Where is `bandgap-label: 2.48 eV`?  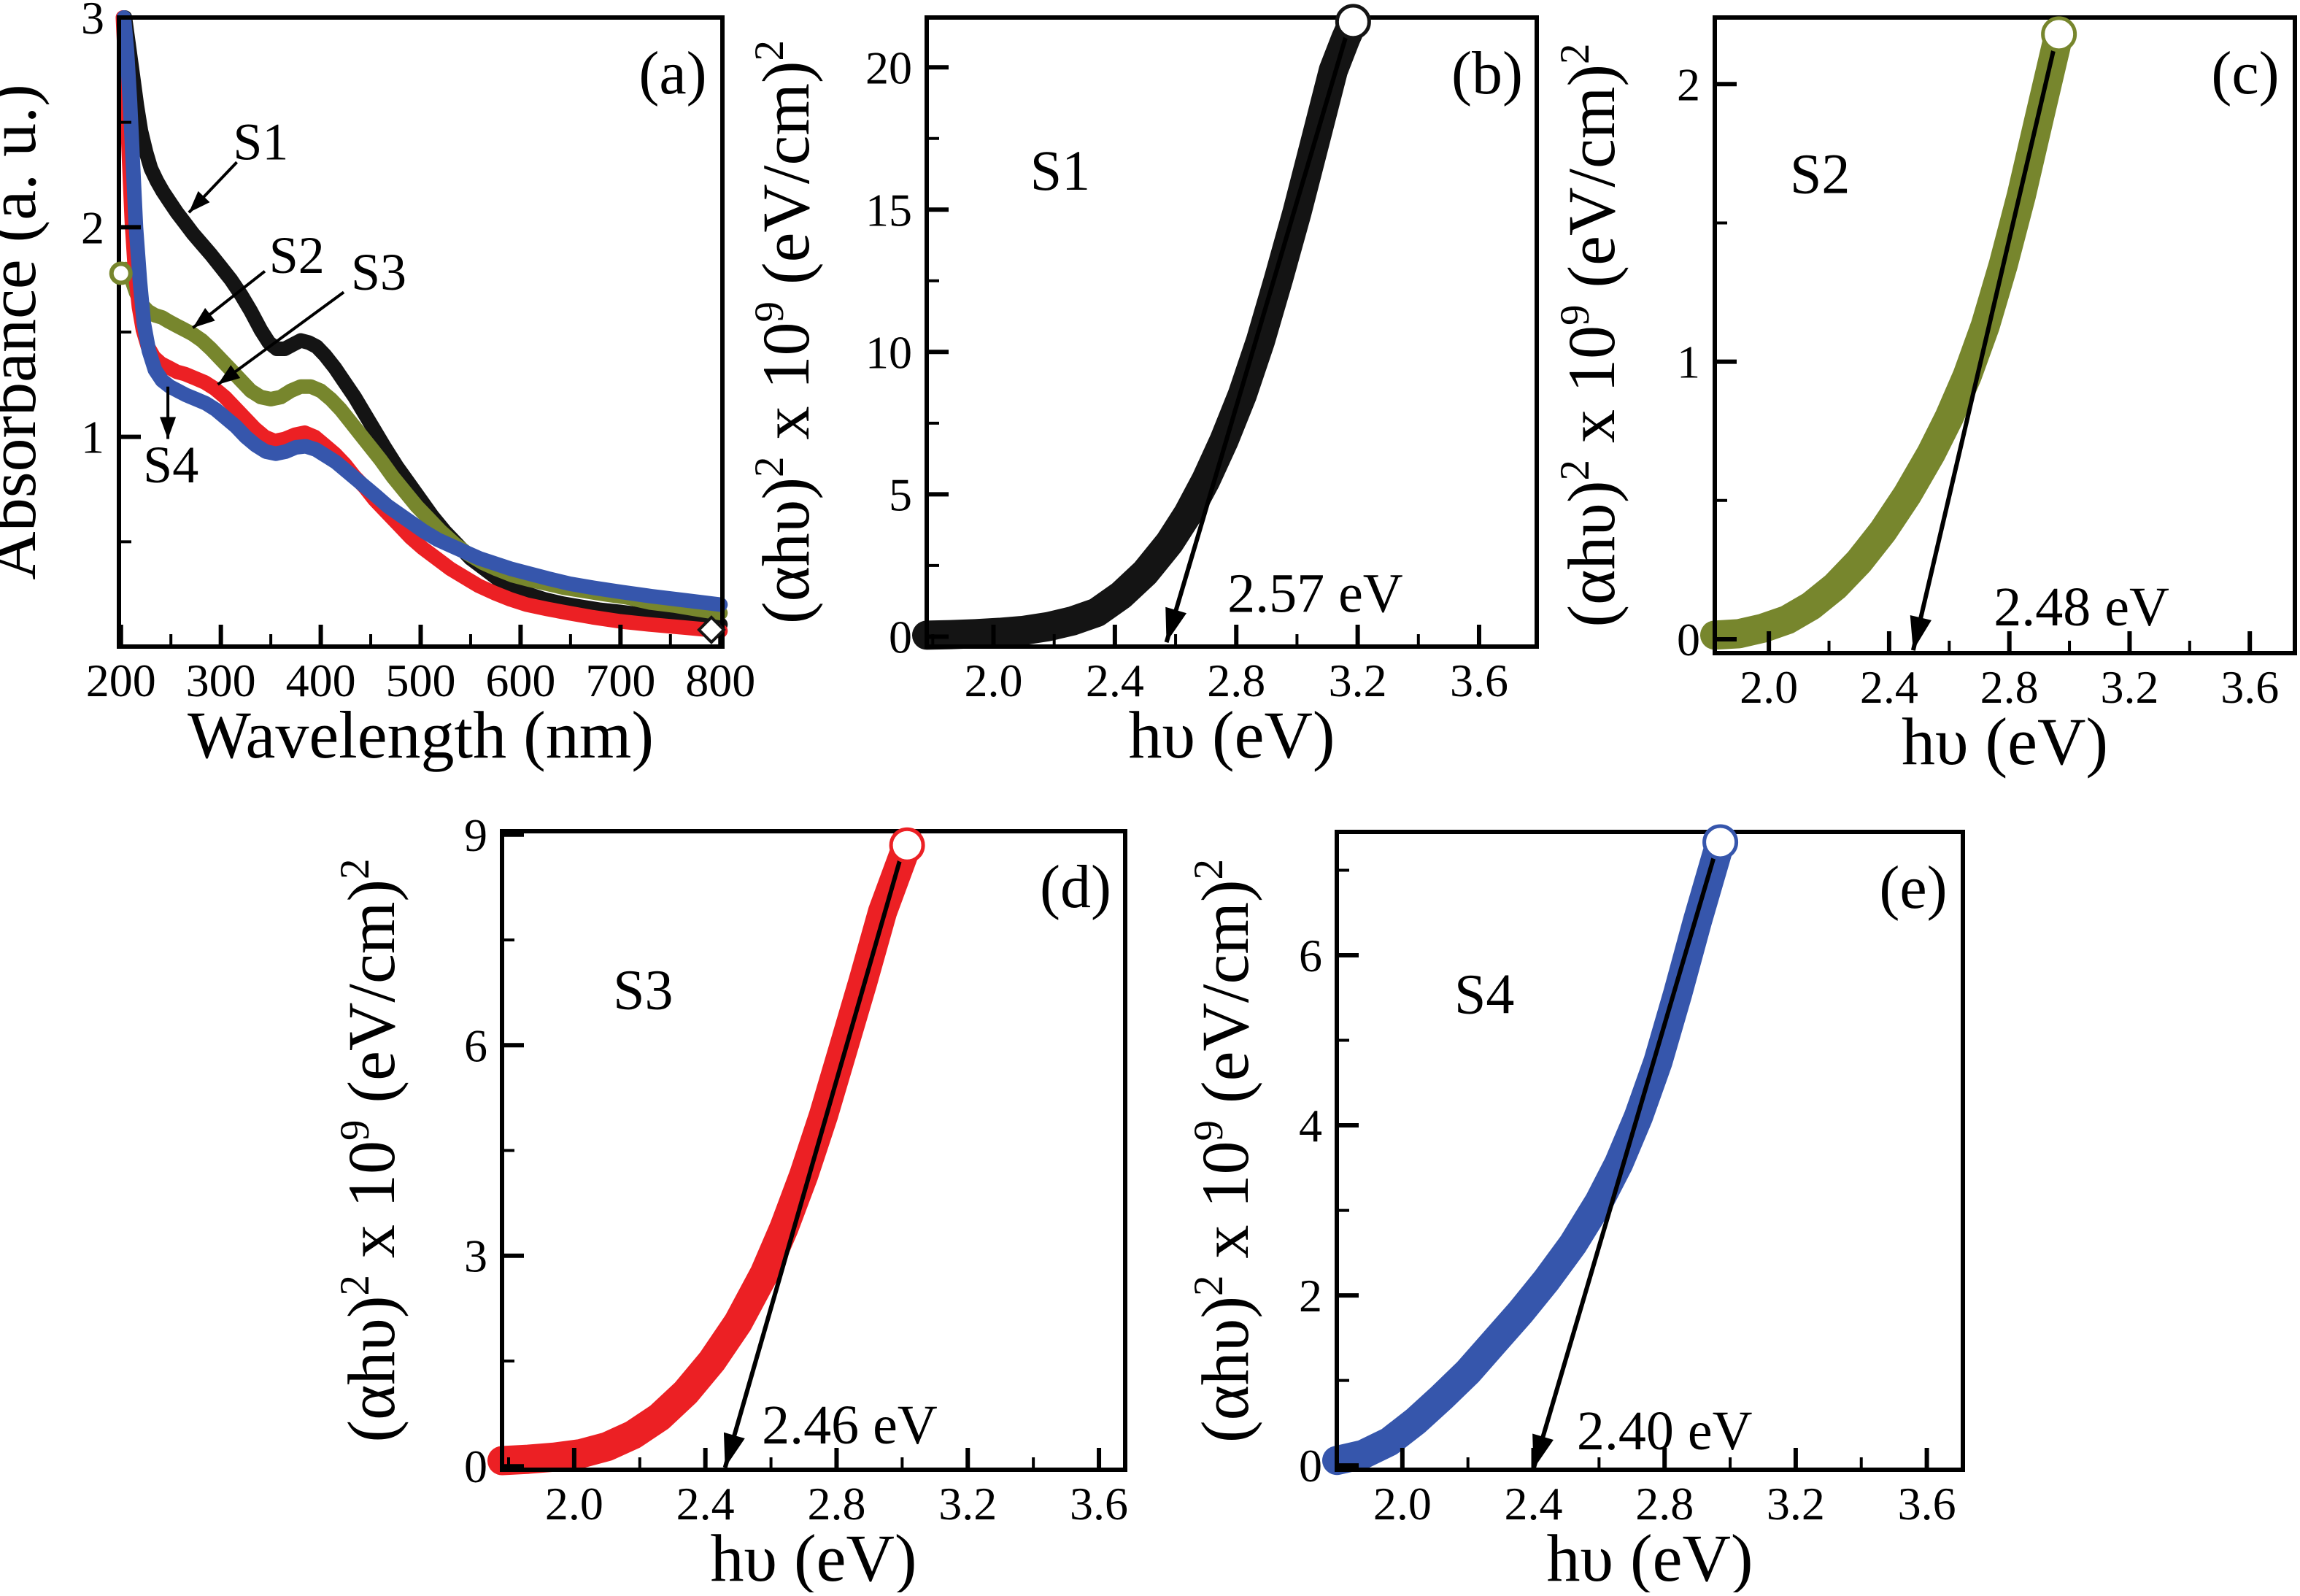 bandgap-label: 2.48 eV is located at coordinates (2081, 607).